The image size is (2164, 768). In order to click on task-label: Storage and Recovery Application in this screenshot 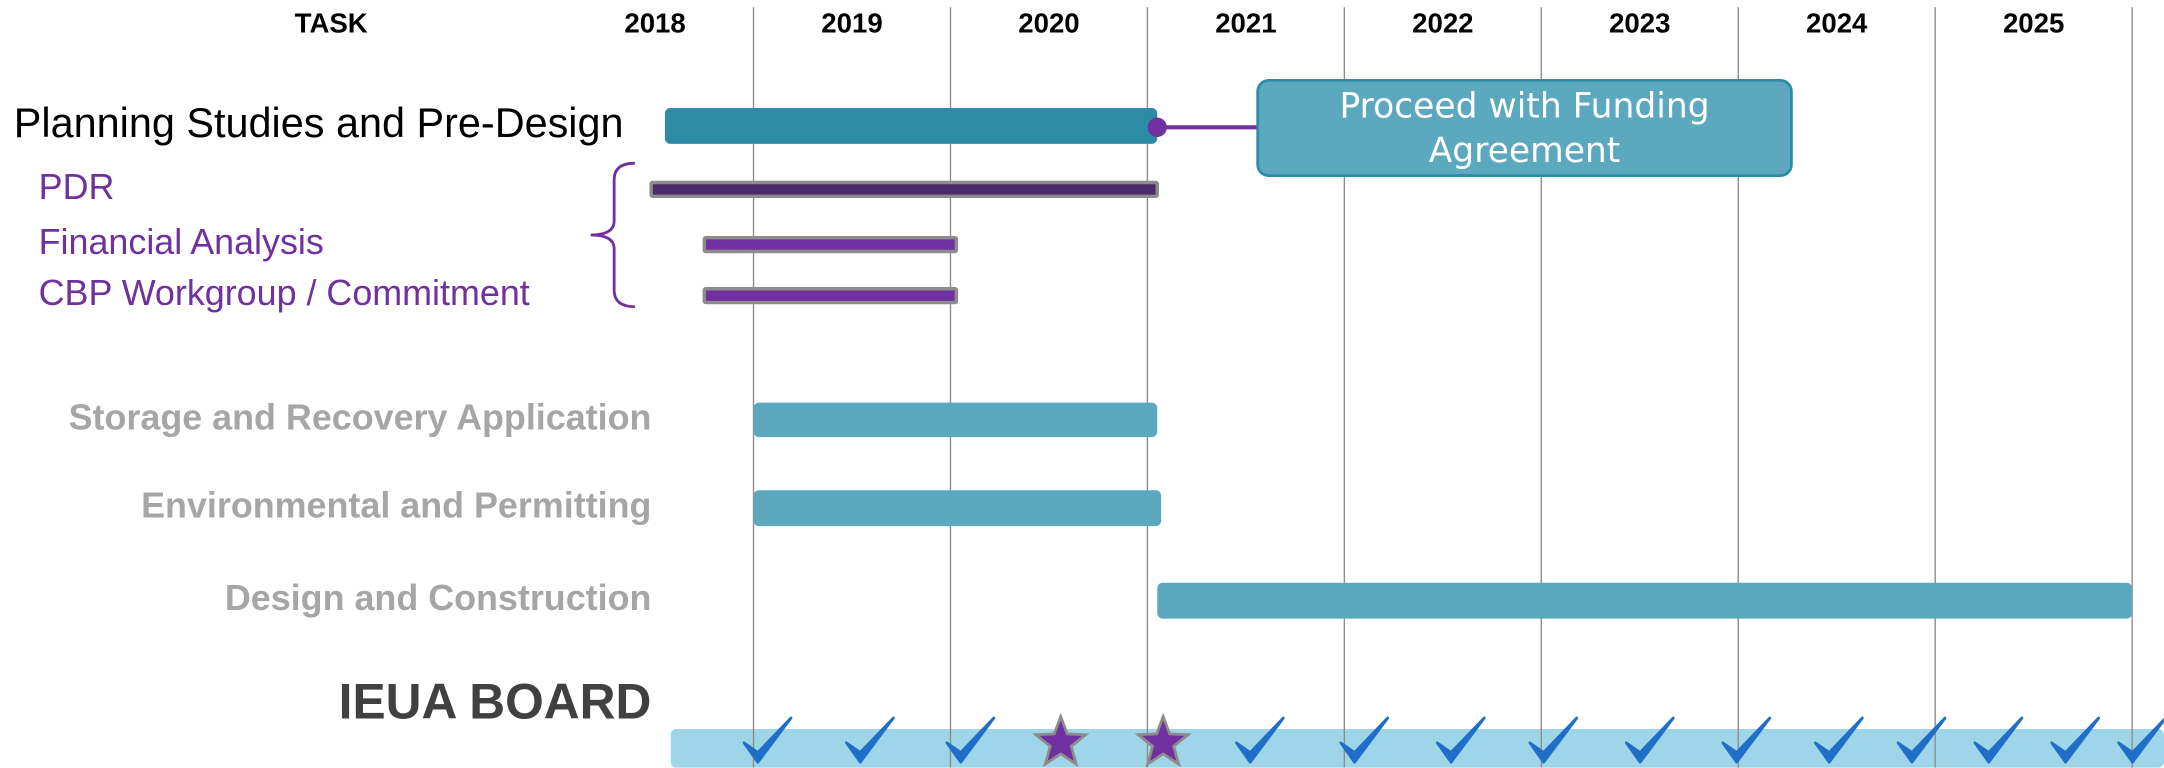, I will do `click(360, 417)`.